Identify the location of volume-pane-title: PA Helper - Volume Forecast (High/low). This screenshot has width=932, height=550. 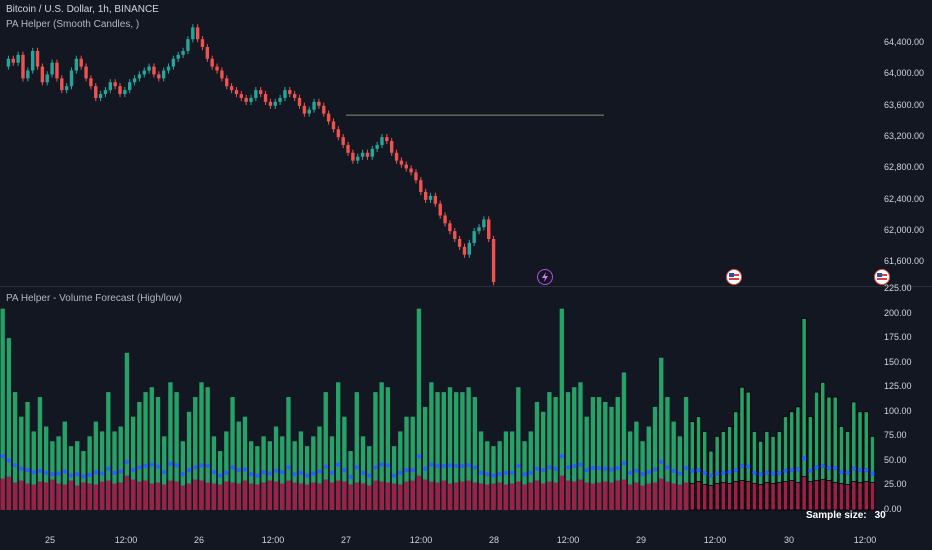
(94, 298).